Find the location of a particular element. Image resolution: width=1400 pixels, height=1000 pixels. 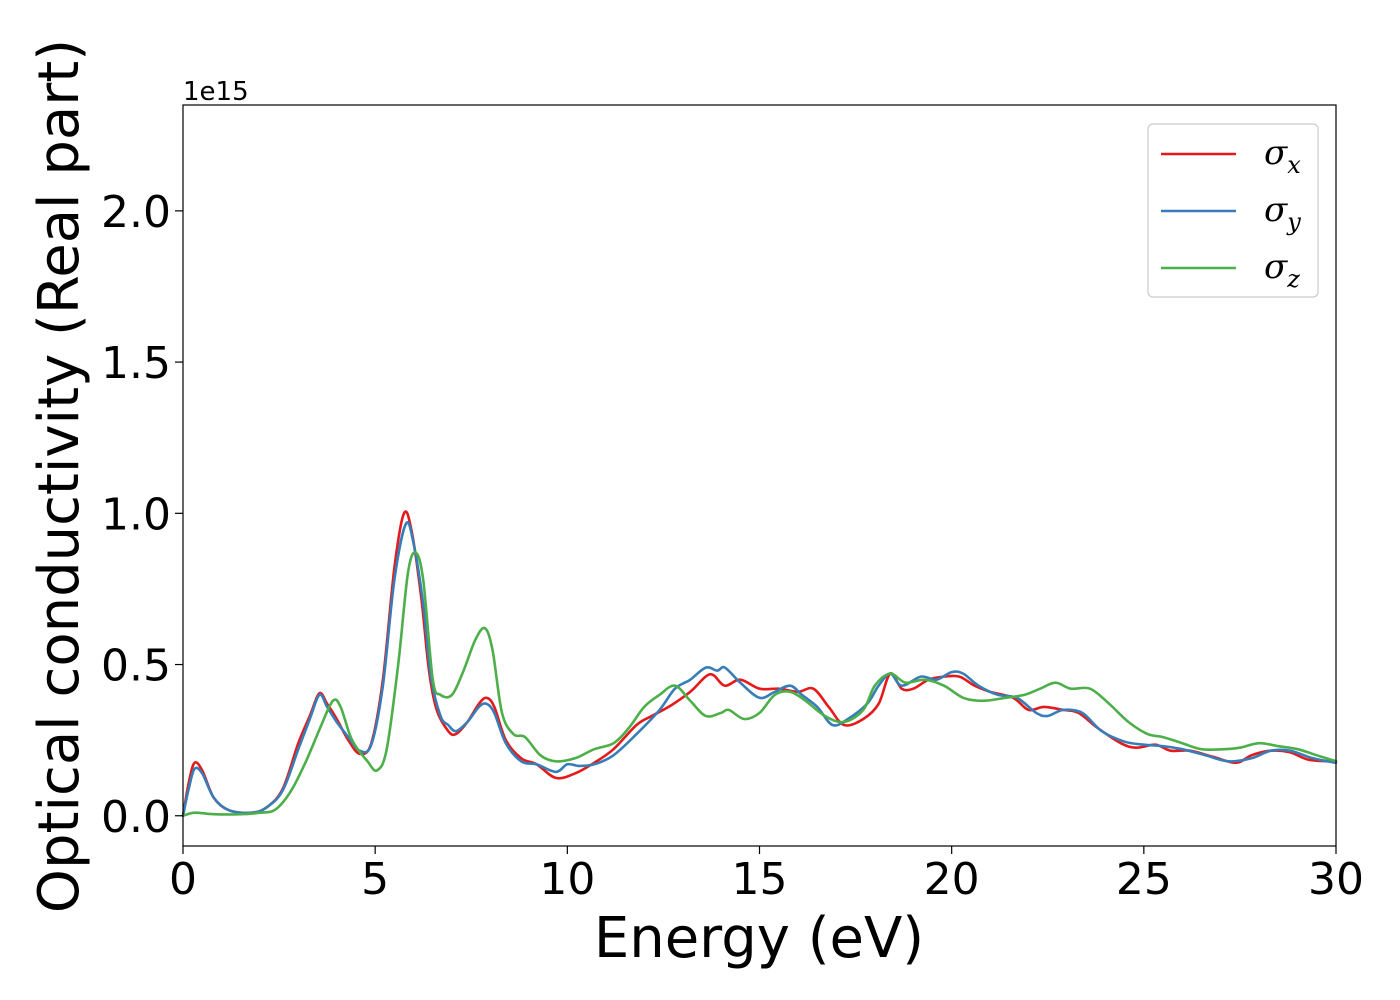

x-axis-label: Energy (eV) is located at coordinates (759, 938).